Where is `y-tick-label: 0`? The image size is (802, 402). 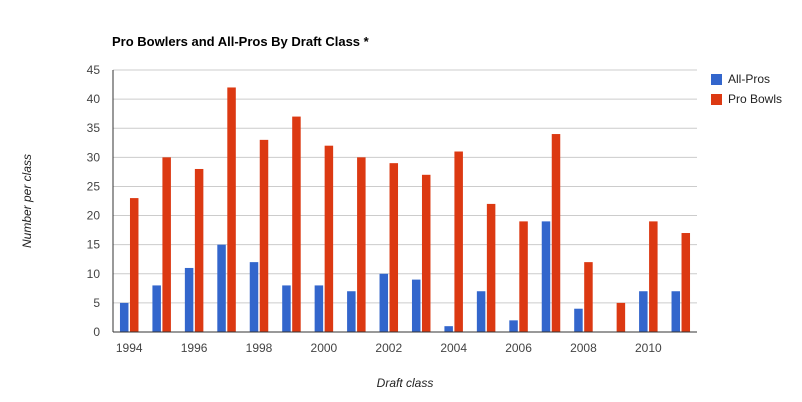
y-tick-label: 0 is located at coordinates (96, 332).